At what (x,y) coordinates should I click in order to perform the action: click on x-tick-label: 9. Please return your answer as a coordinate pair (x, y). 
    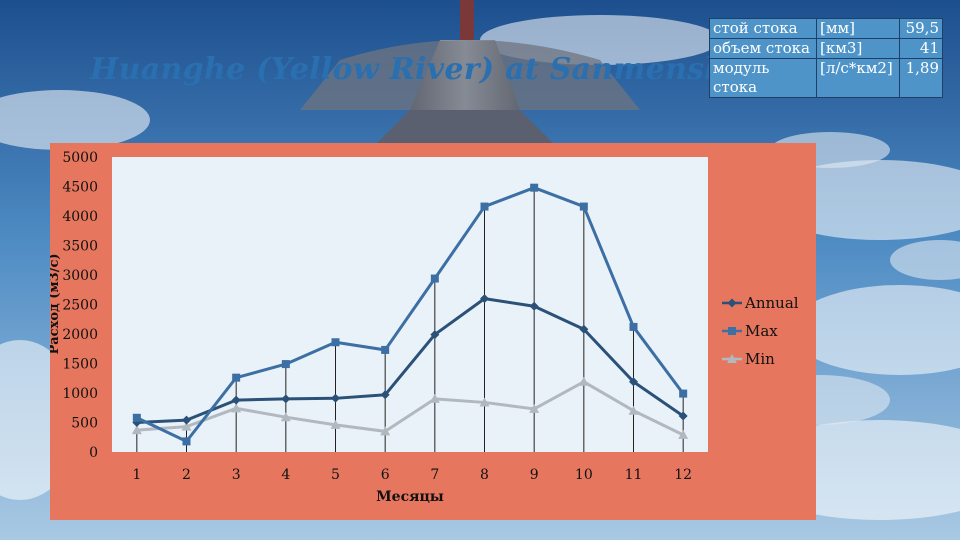
    Looking at the image, I should click on (534, 475).